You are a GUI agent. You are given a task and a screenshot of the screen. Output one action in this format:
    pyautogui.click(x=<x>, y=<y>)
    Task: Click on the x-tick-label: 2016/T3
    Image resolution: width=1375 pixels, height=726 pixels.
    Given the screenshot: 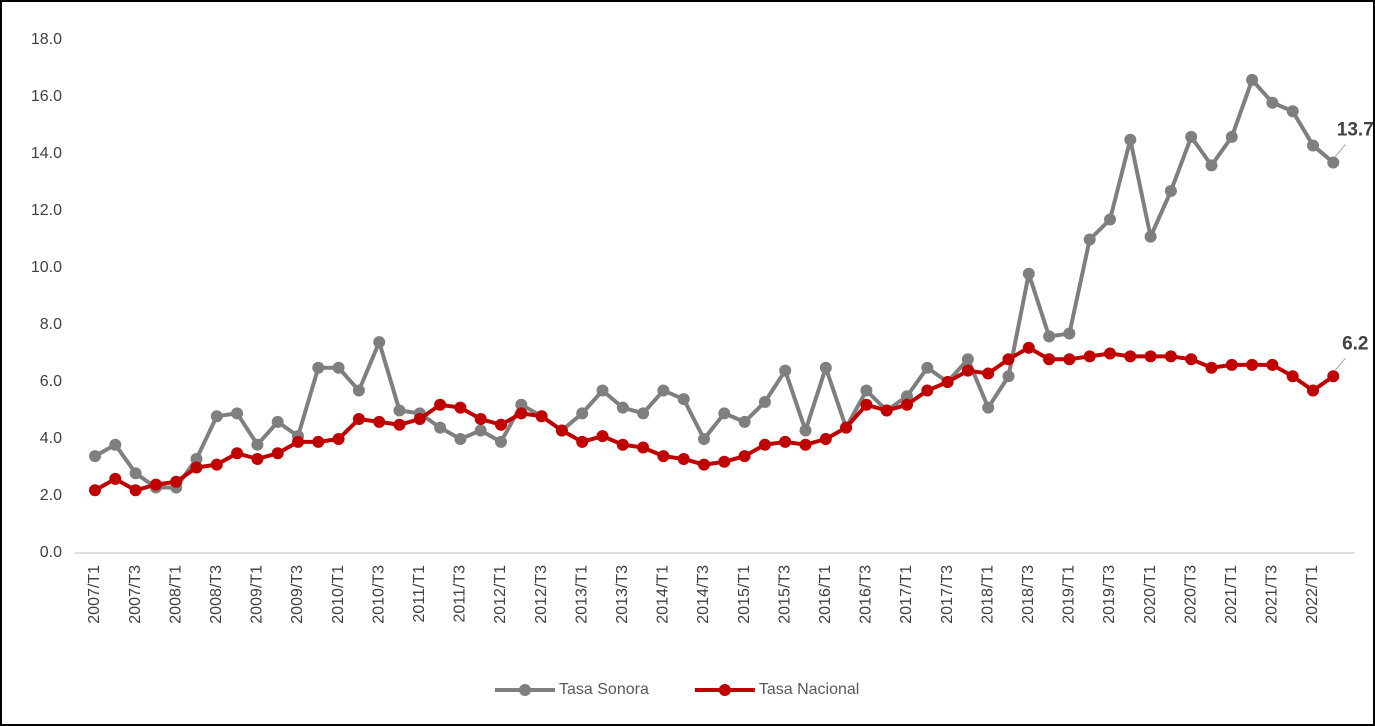 What is the action you would take?
    pyautogui.click(x=866, y=594)
    